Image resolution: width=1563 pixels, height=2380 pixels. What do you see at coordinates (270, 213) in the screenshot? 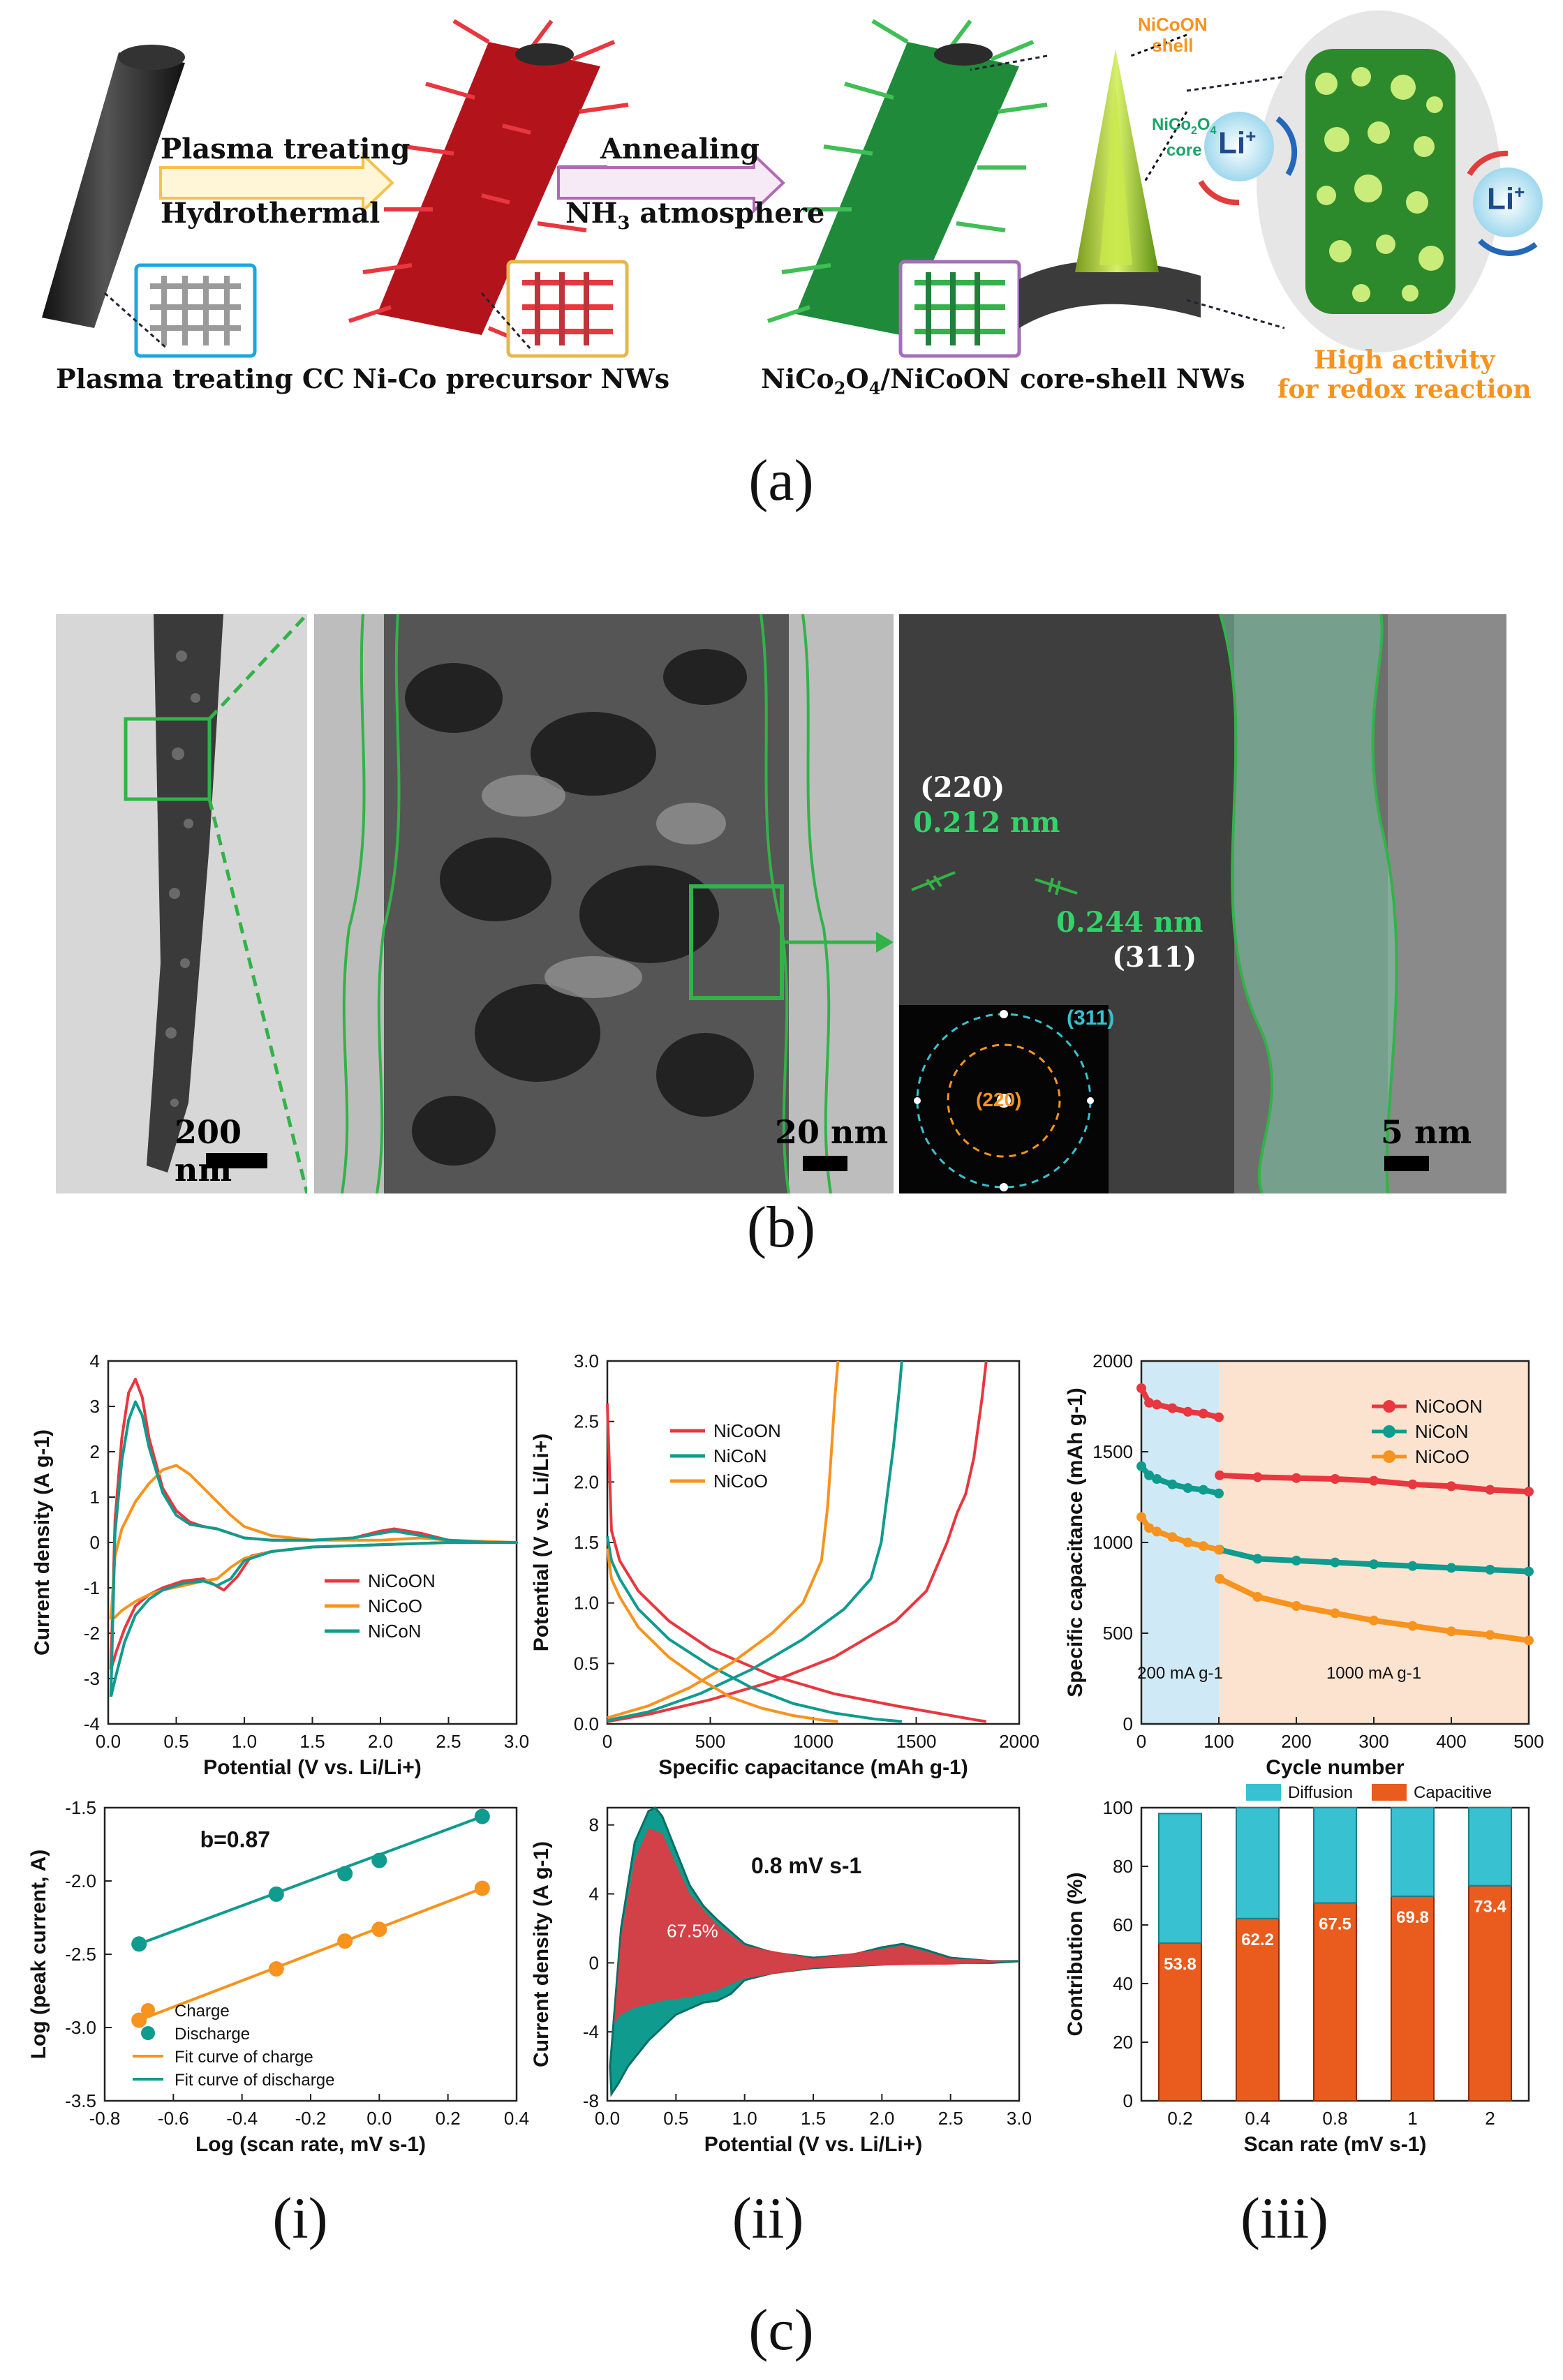
I see `arrow1-line2: Hydrothermal` at bounding box center [270, 213].